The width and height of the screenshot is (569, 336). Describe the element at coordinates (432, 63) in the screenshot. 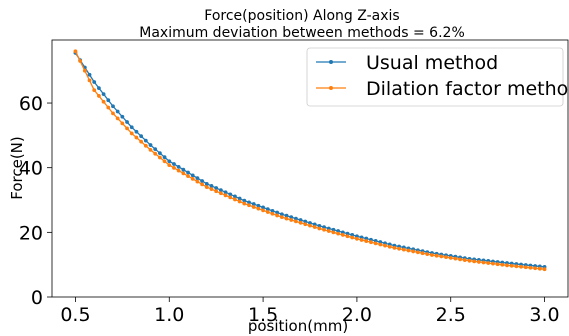

I see `legend-label-usual: Usual method` at that location.